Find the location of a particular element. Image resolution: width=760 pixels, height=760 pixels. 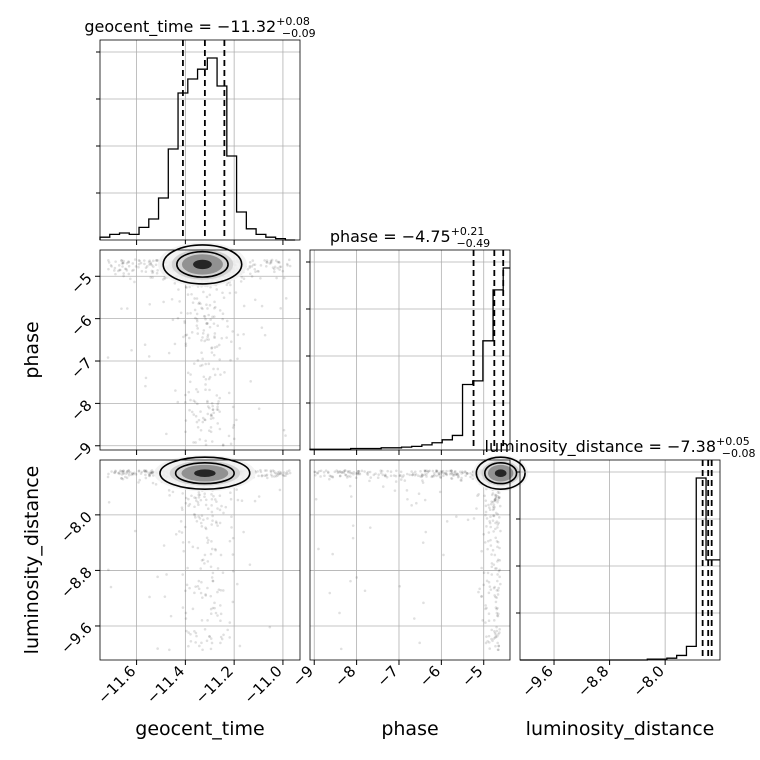

title-geocent_time: geocent_time = −11.32+0.08 −0.09 is located at coordinates (199, 27).